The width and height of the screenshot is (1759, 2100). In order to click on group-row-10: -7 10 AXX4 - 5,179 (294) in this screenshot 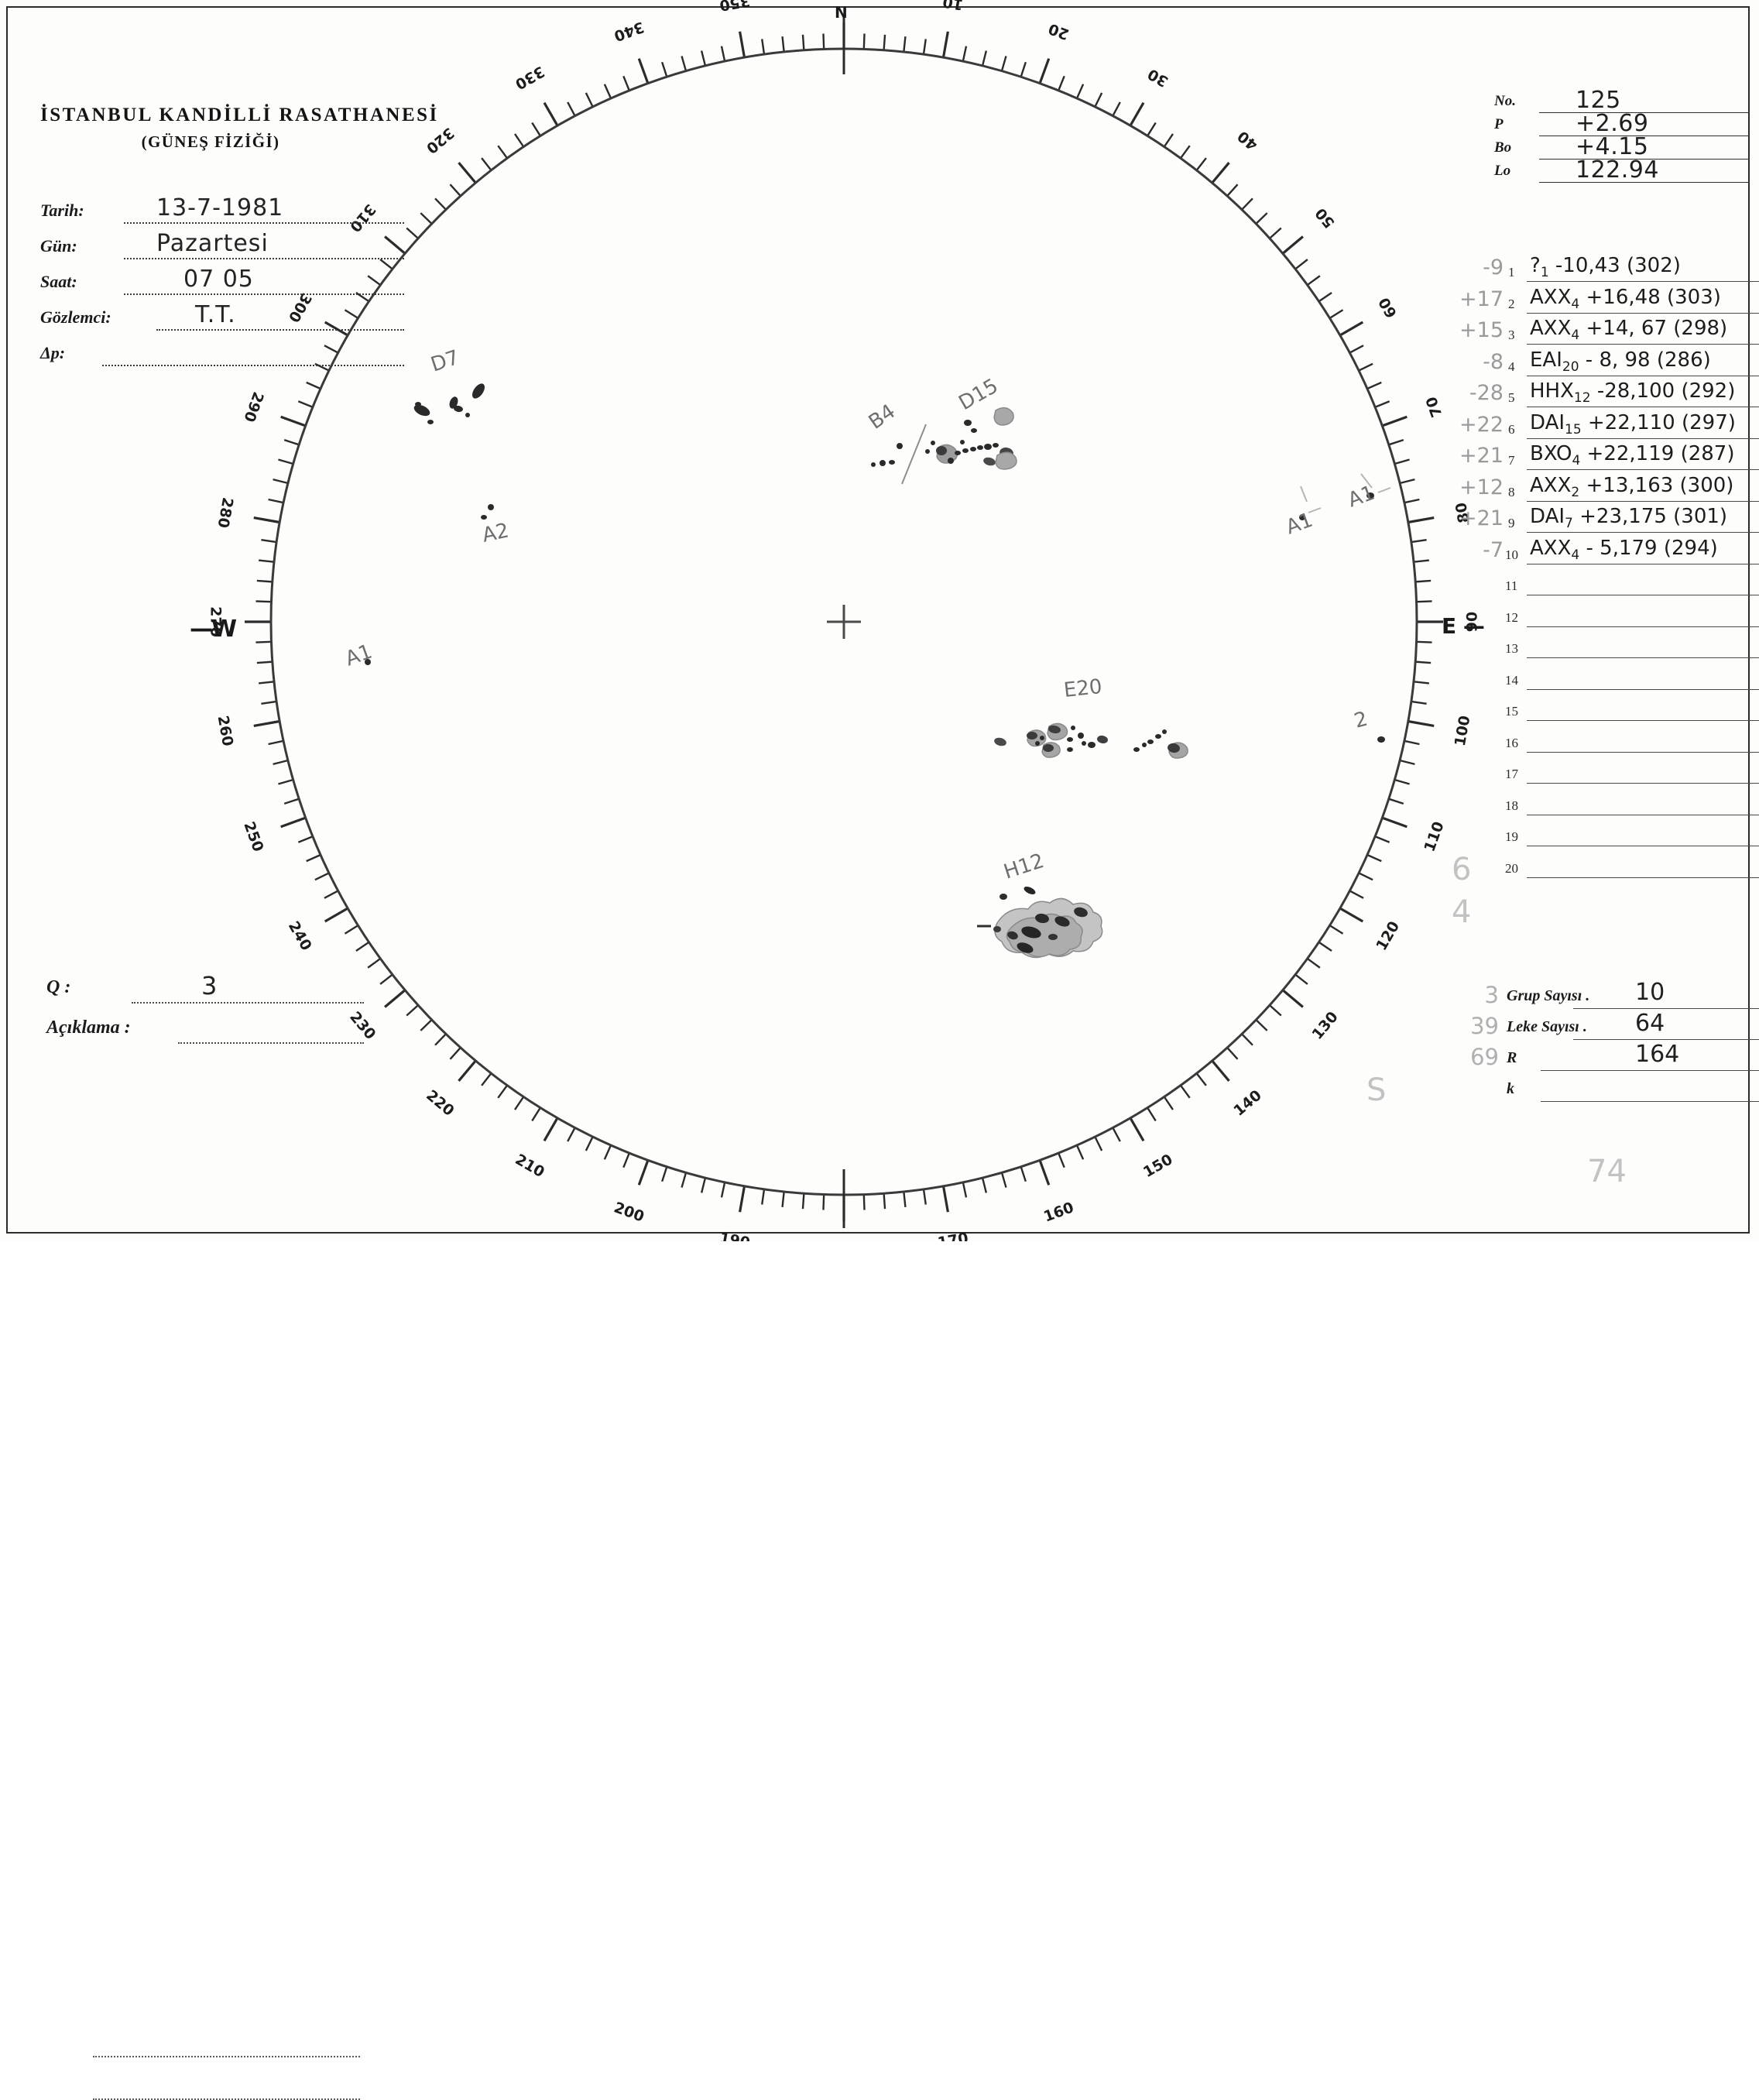, I will do `click(1608, 553)`.